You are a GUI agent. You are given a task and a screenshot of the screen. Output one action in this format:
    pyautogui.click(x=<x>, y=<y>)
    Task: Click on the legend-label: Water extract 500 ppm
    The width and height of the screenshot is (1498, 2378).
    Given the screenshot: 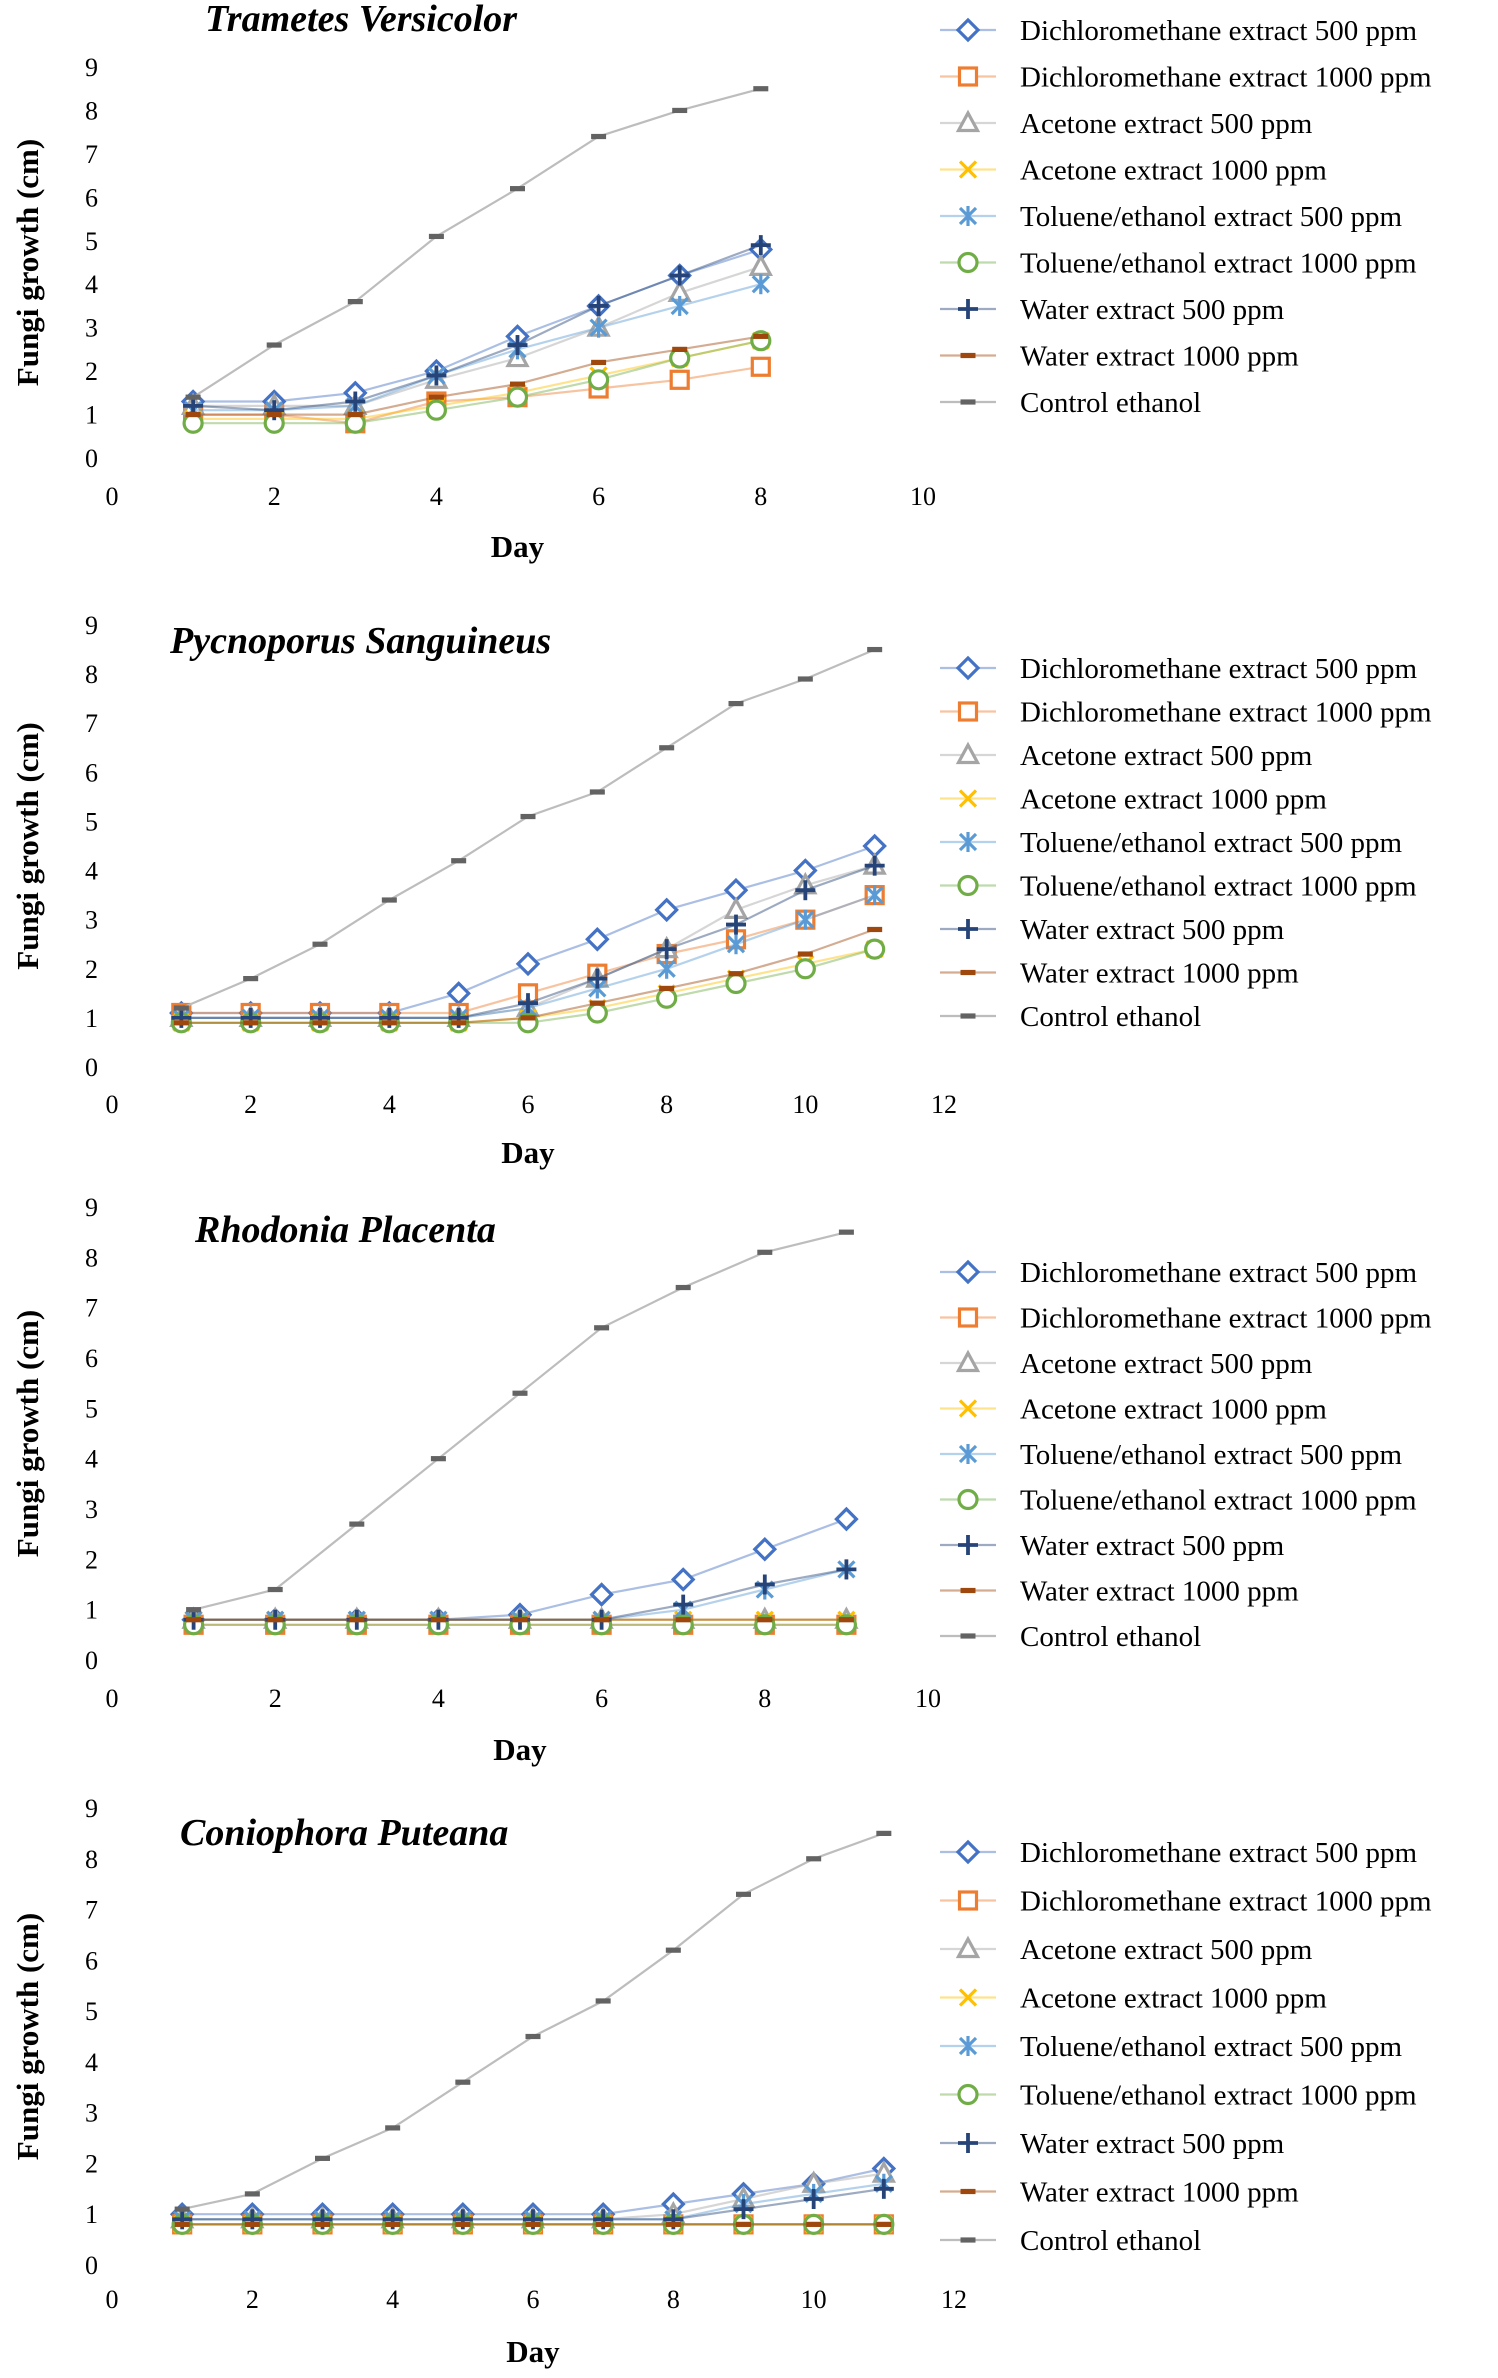 What is the action you would take?
    pyautogui.click(x=1152, y=310)
    